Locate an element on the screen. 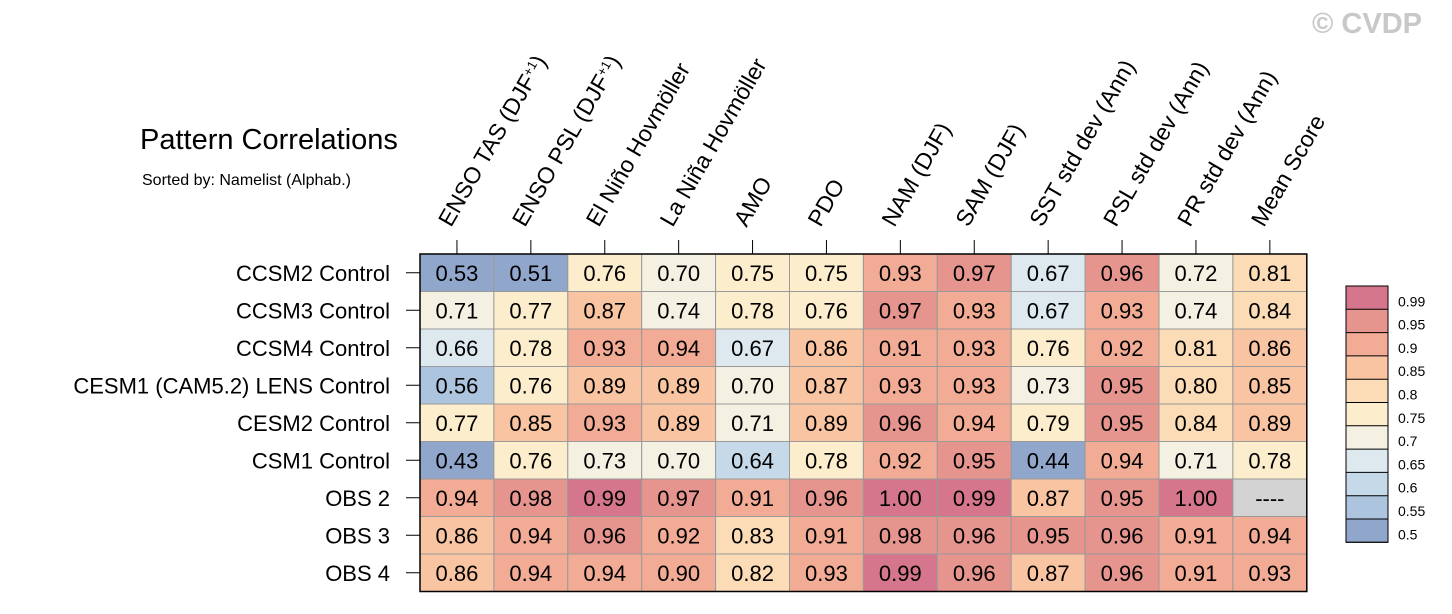 This screenshot has height=614, width=1452. row-label: CESM1 (CAM5.2) LENS Control is located at coordinates (231, 385).